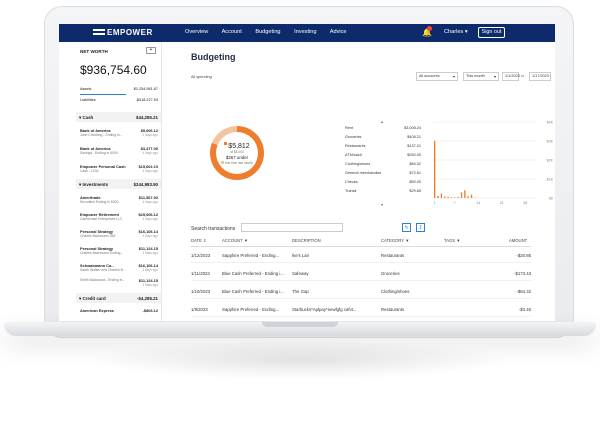 The height and width of the screenshot is (438, 600). I want to click on category-name: ATM/cash, so click(353, 155).